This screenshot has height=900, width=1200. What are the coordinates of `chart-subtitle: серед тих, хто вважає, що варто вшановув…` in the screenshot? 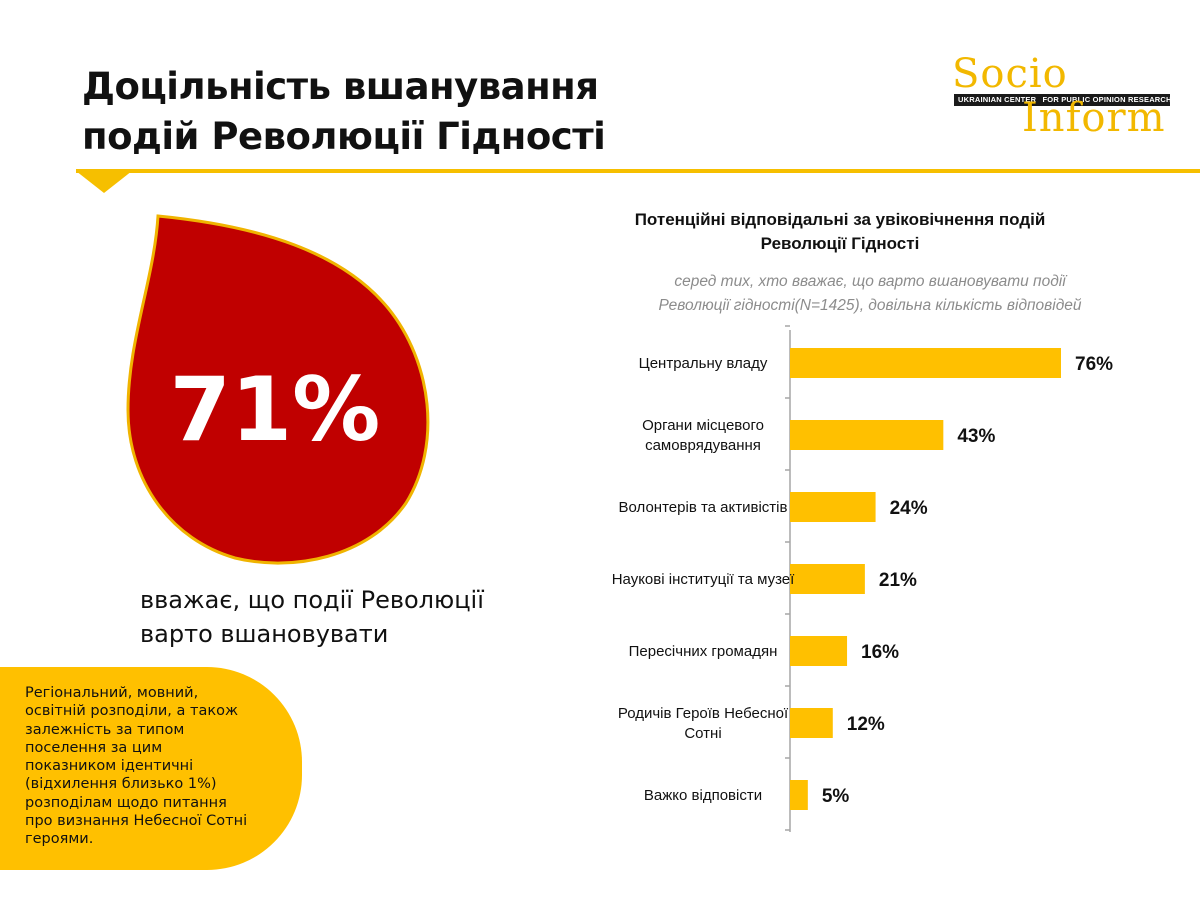 It's located at (870, 294).